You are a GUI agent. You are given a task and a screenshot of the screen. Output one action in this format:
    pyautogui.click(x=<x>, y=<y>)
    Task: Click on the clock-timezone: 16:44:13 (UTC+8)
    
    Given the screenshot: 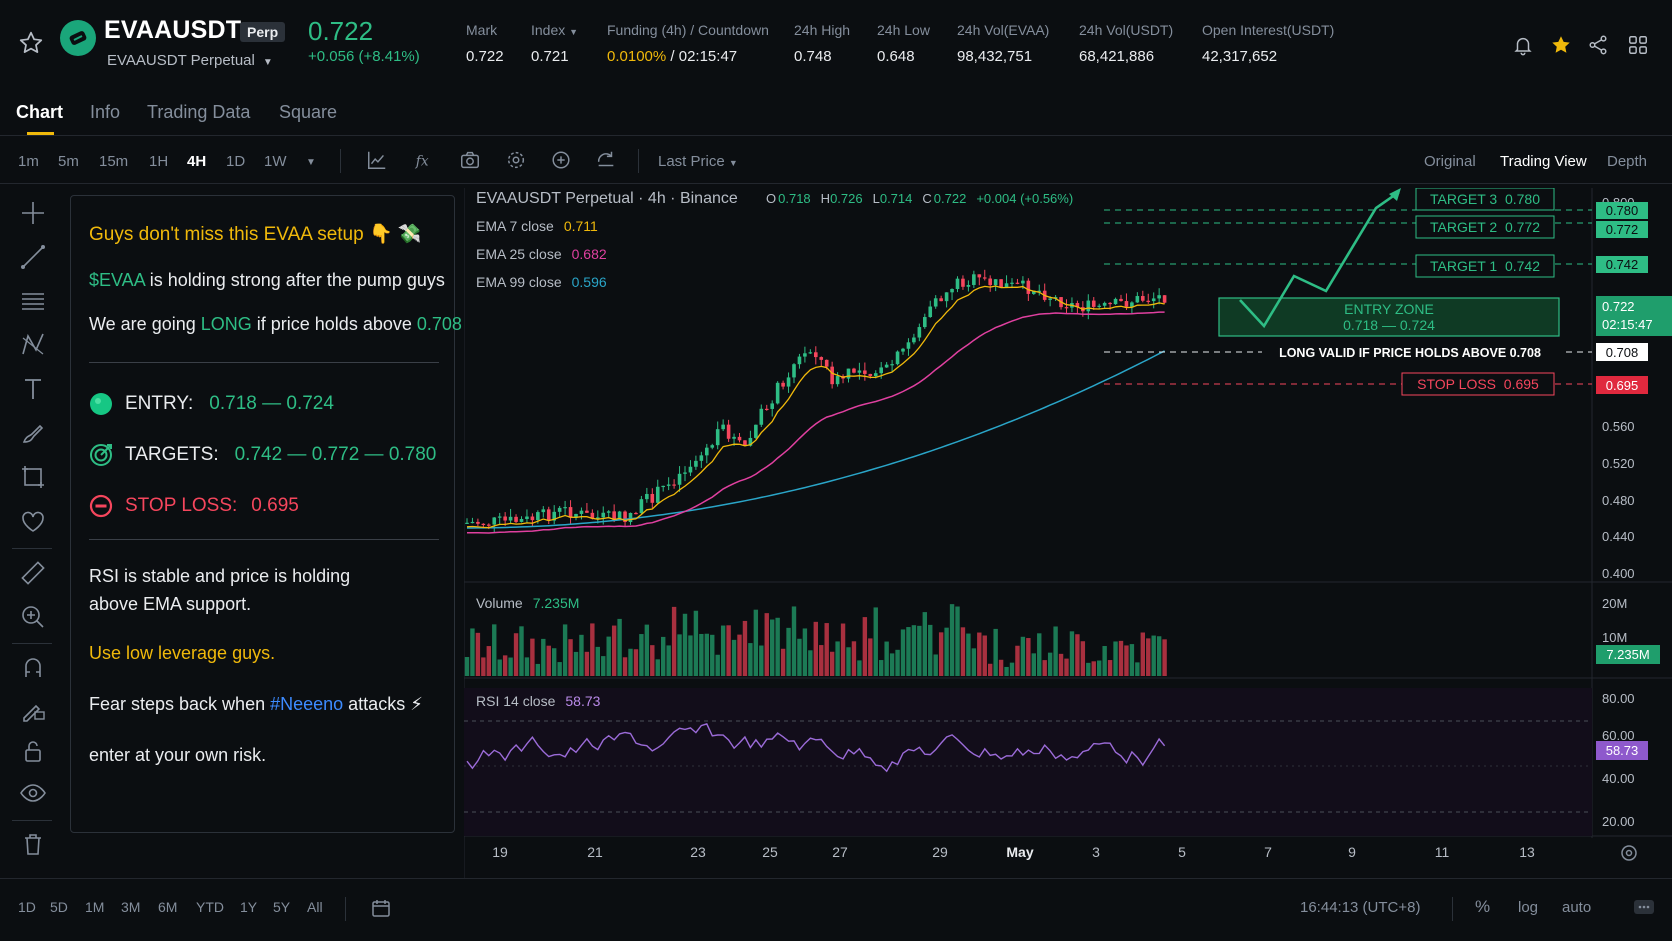 What is the action you would take?
    pyautogui.click(x=1360, y=907)
    